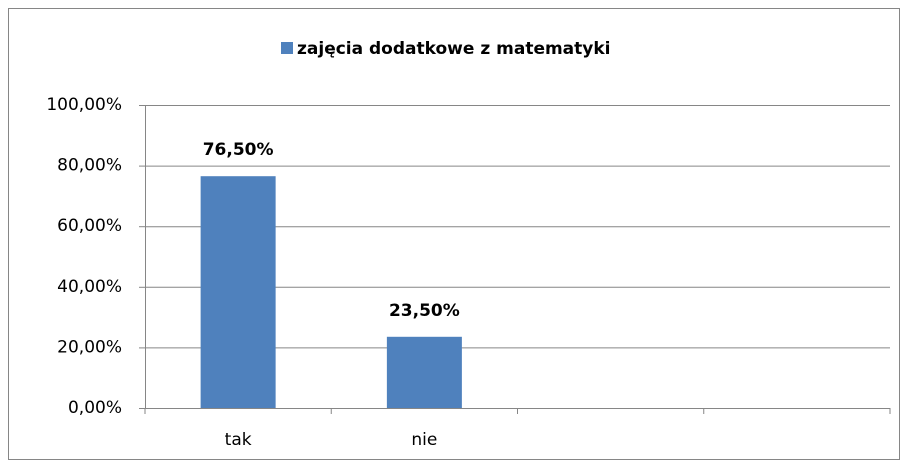 This screenshot has height=465, width=908. What do you see at coordinates (95, 408) in the screenshot?
I see `y-tick-label: 0,00%` at bounding box center [95, 408].